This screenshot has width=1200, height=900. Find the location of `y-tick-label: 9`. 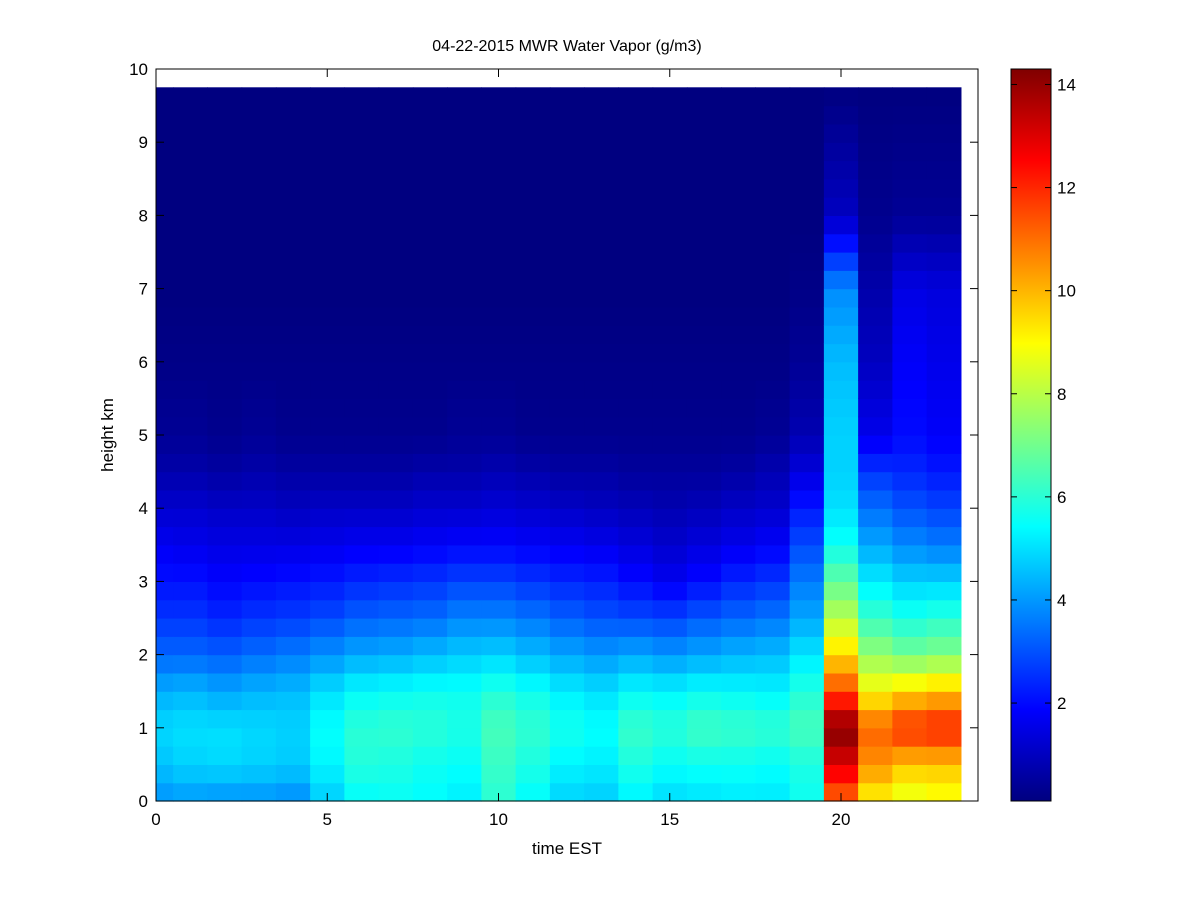

y-tick-label: 9 is located at coordinates (143, 142).